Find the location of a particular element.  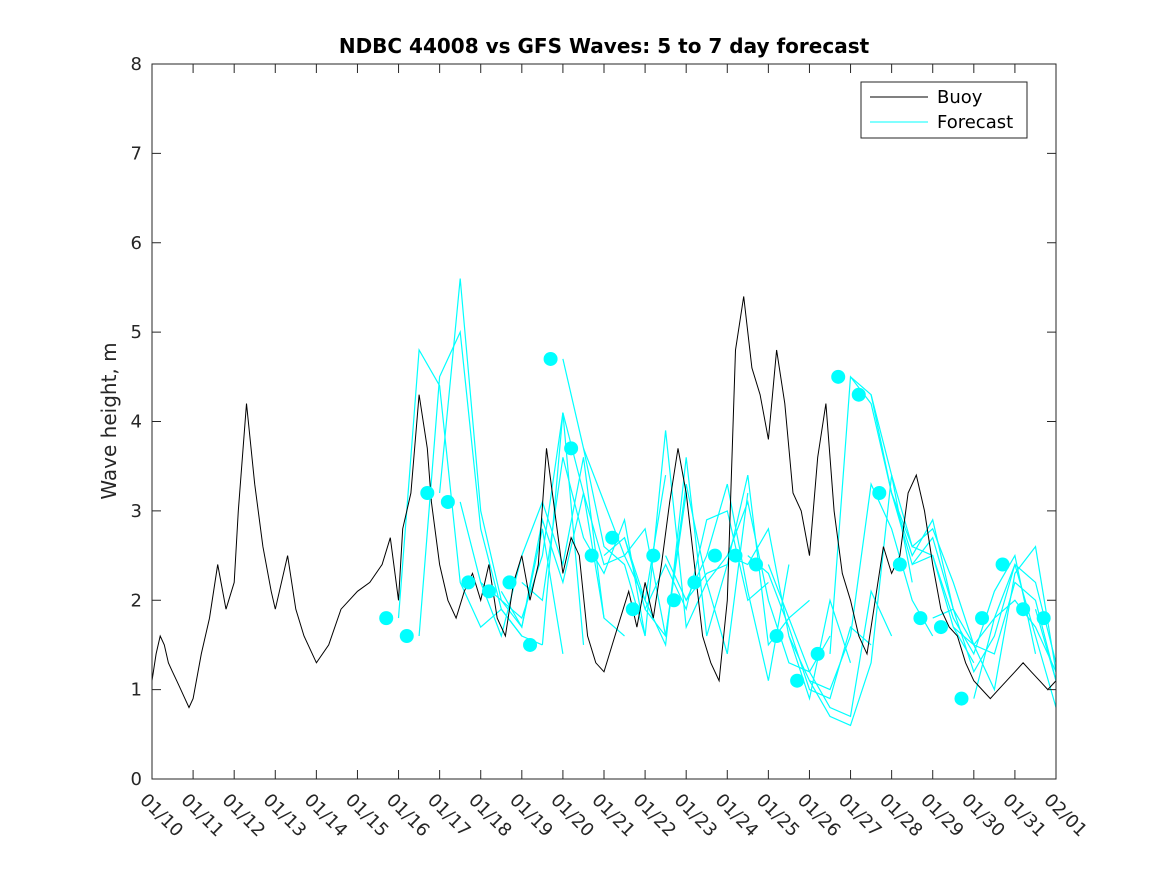

legend-box is located at coordinates (944, 110).